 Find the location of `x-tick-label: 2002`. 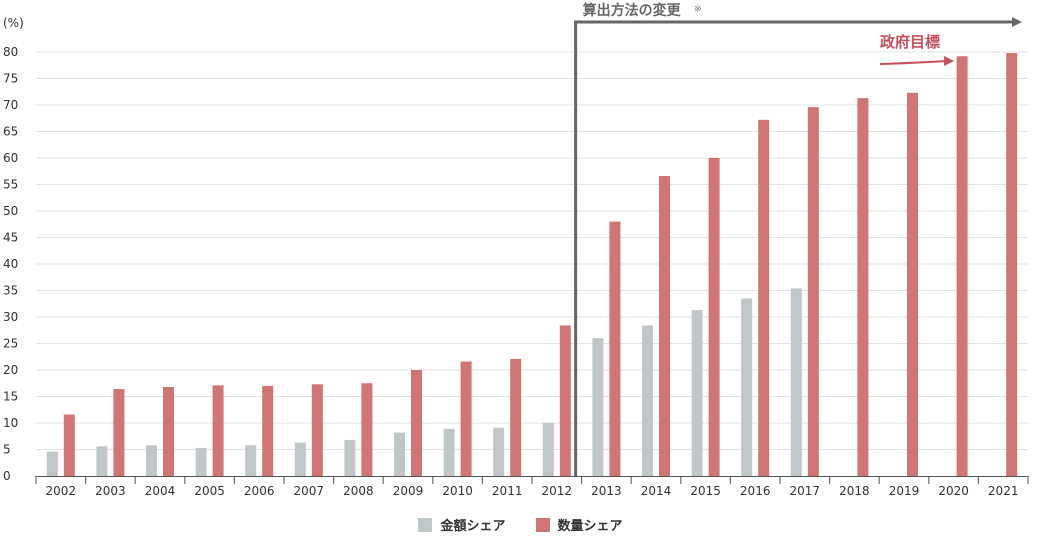

x-tick-label: 2002 is located at coordinates (61, 491).